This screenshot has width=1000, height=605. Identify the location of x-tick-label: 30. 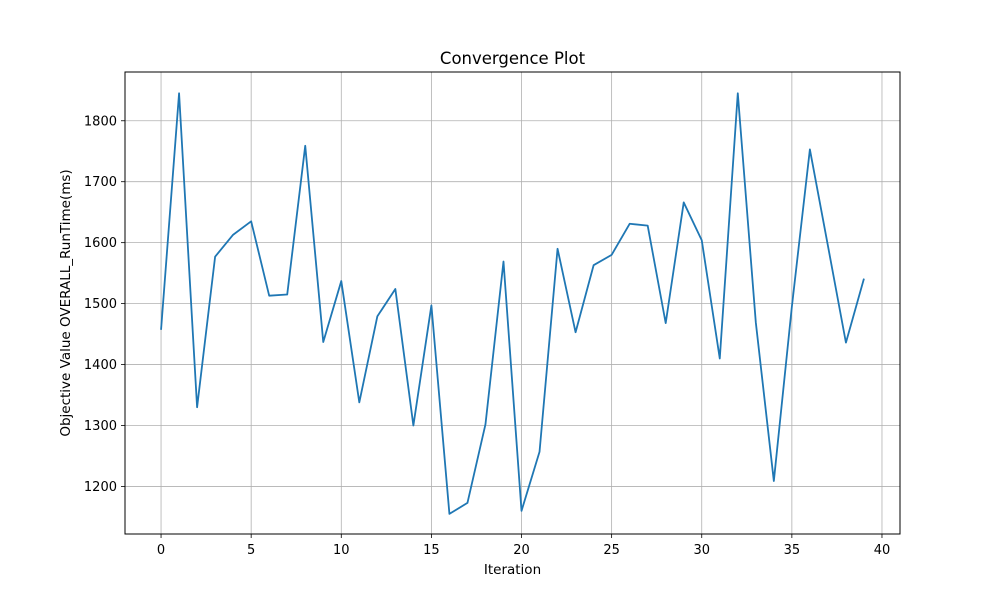
(701, 550).